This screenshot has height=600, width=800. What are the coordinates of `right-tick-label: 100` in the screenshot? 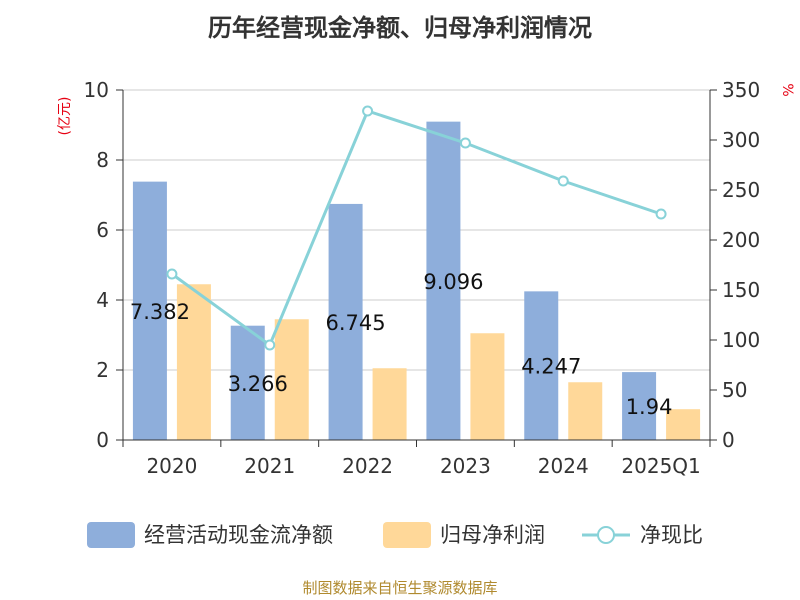 It's located at (741, 340).